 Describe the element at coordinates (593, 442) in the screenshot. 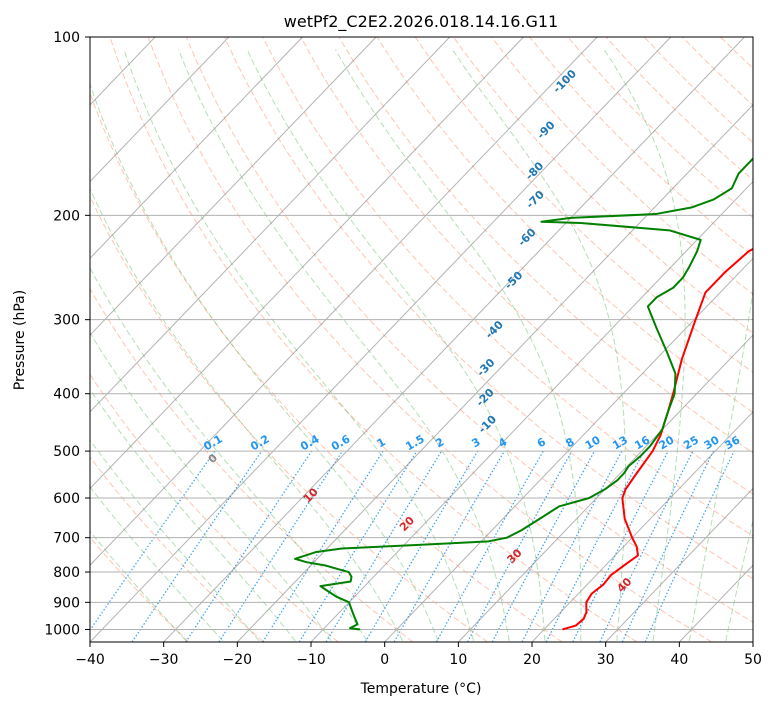

I see `mixing-ratio-label: 10` at that location.